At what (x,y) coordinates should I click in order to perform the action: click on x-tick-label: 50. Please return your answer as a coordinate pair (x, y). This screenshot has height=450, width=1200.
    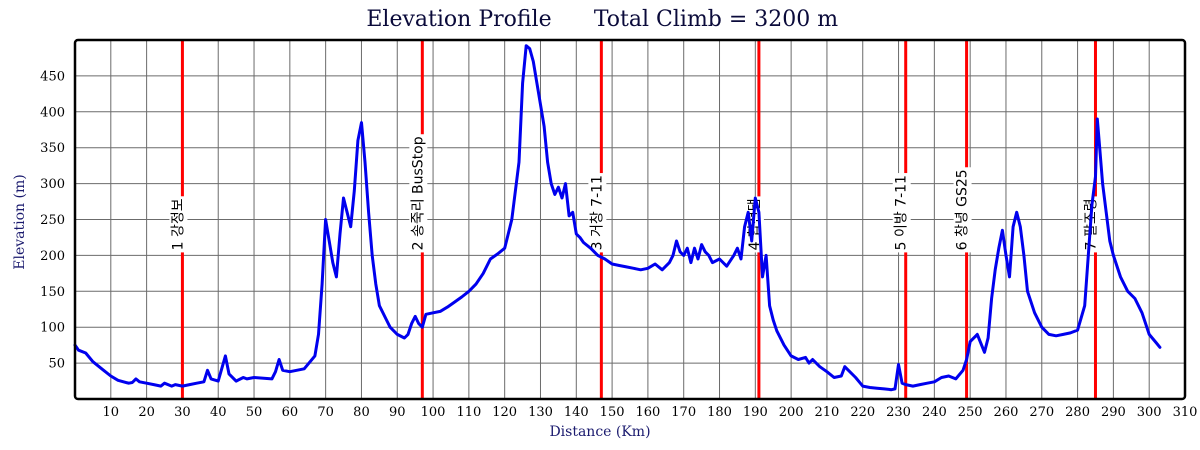
    Looking at the image, I should click on (254, 412).